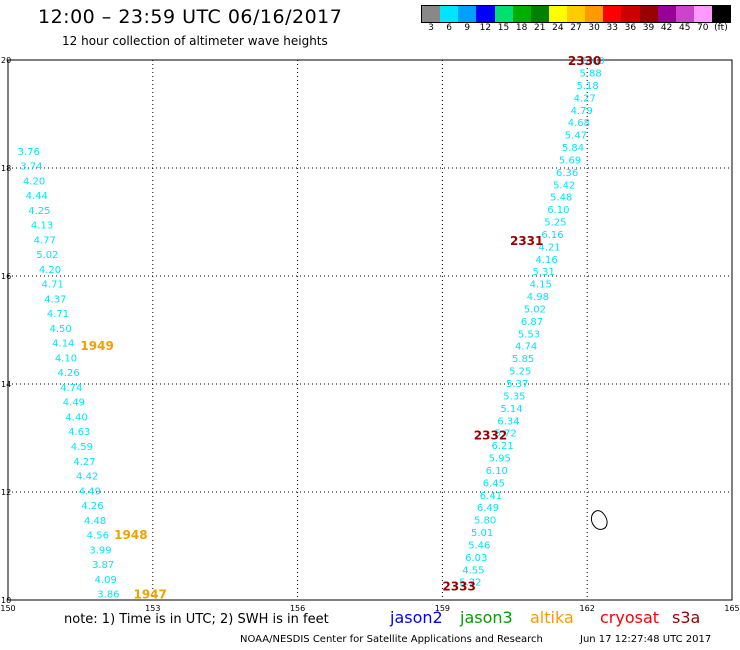 This screenshot has height=650, width=740. Describe the element at coordinates (552, 235) in the screenshot. I see `wave-height-value: 6.16` at that location.